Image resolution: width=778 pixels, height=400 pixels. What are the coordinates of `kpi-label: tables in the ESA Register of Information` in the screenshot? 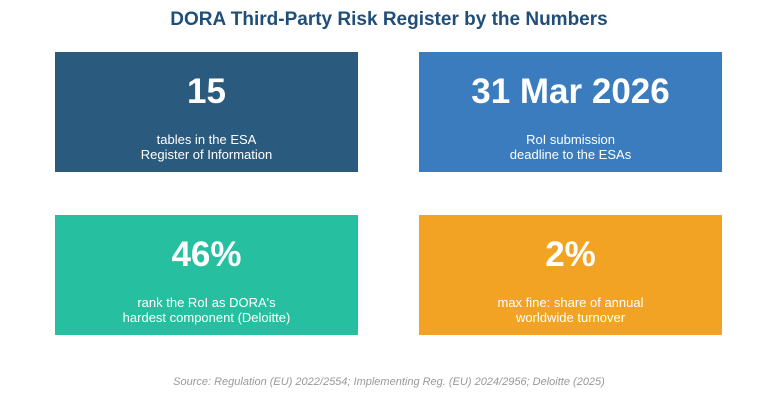 It's located at (206, 147).